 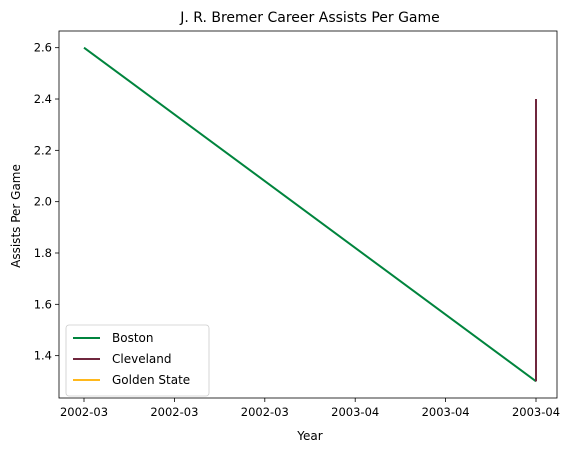 What do you see at coordinates (151, 380) in the screenshot?
I see `legend-label: Golden State` at bounding box center [151, 380].